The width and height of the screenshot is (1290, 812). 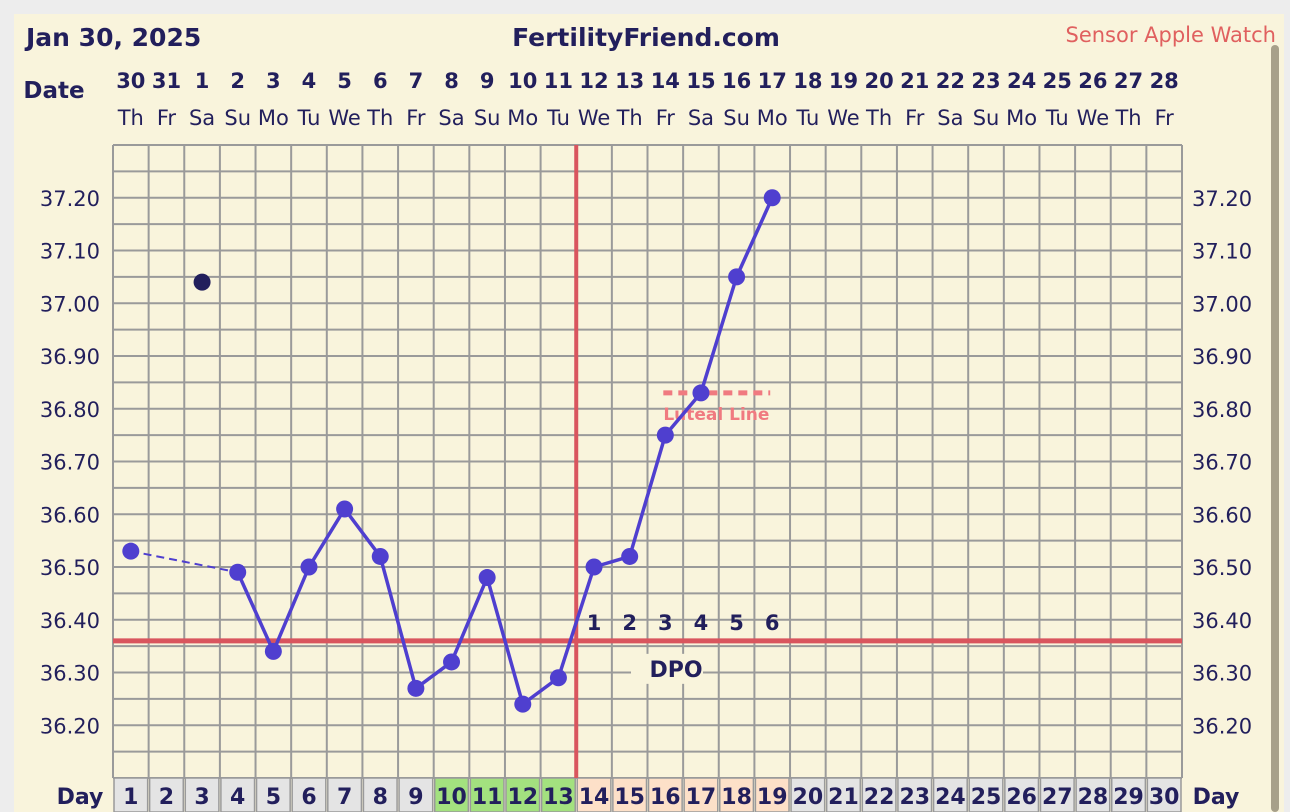 I want to click on date-tick: 26, so click(x=1092, y=81).